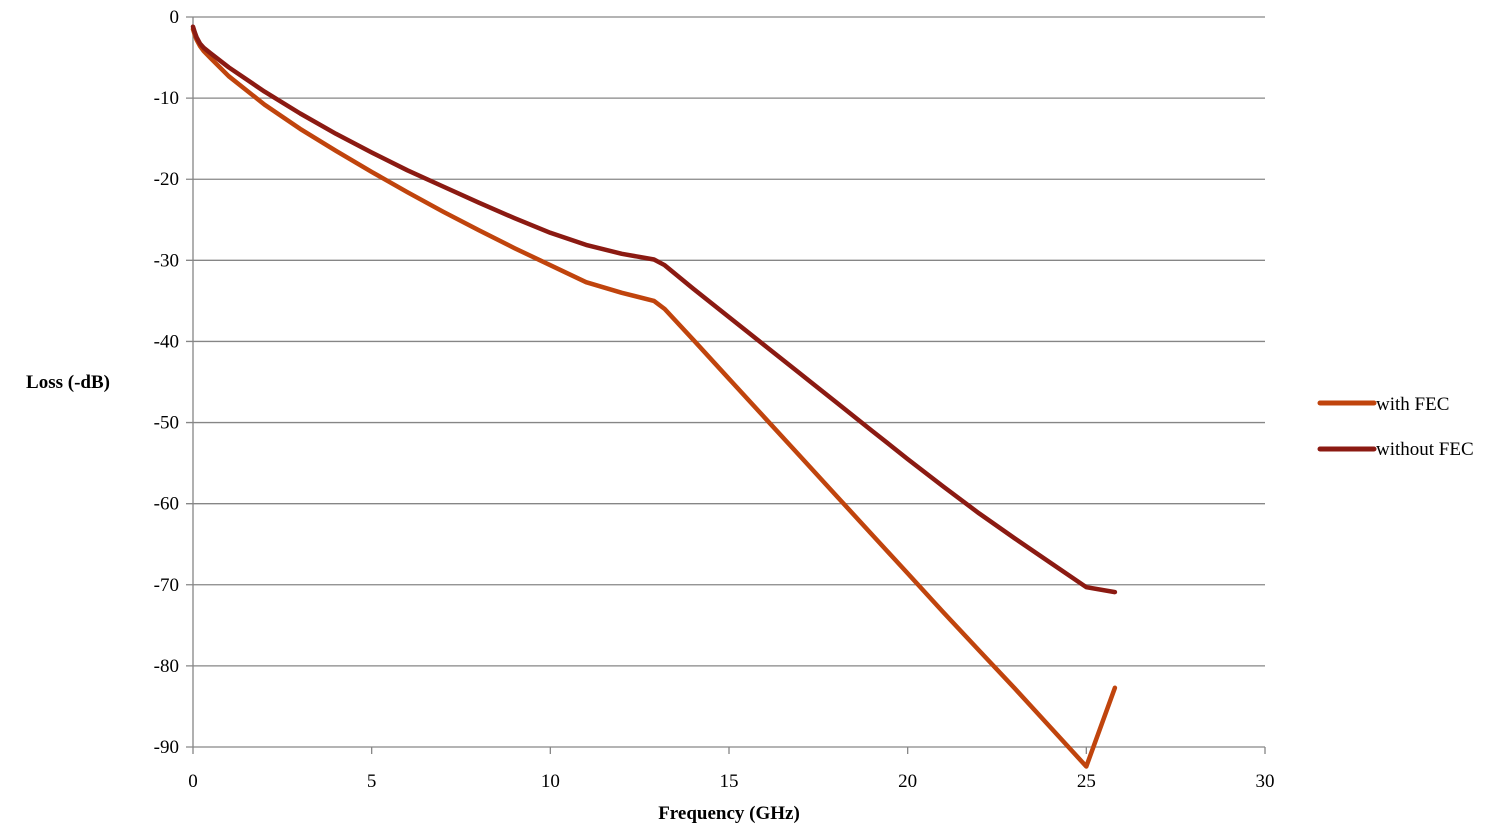 This screenshot has width=1512, height=832. Describe the element at coordinates (166, 260) in the screenshot. I see `y-tick-label: -30` at that location.